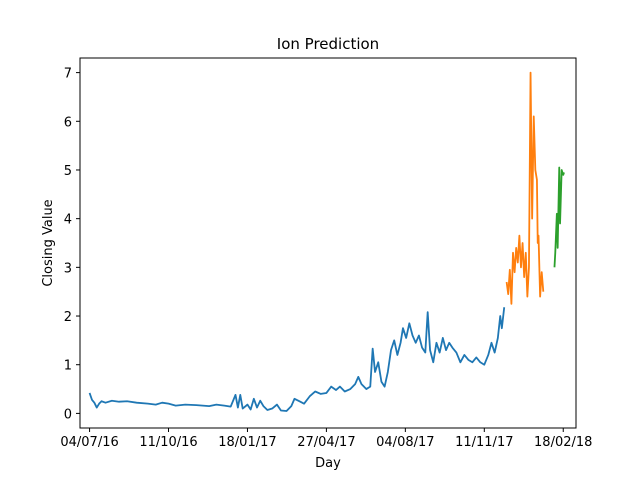 The image size is (640, 480). I want to click on y-tick-label: 1, so click(68, 366).